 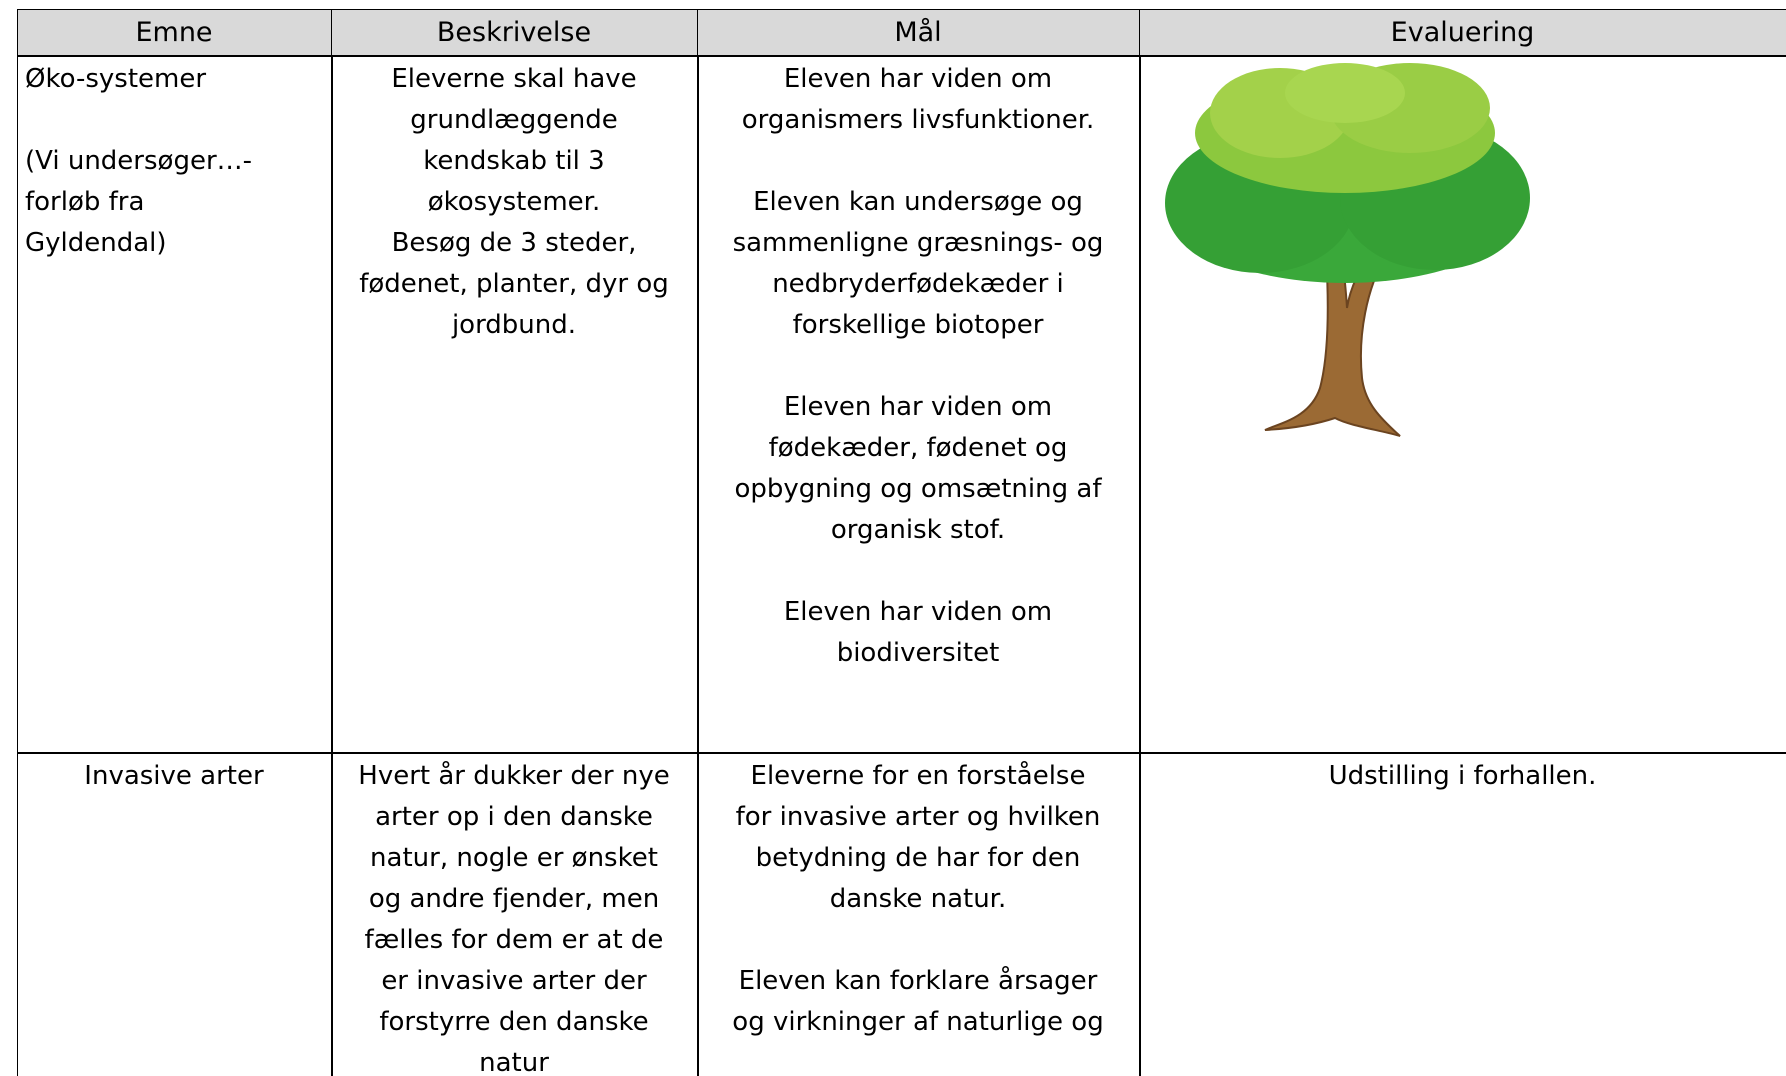 What do you see at coordinates (514, 202) in the screenshot?
I see `cell-text: økosystemer.` at bounding box center [514, 202].